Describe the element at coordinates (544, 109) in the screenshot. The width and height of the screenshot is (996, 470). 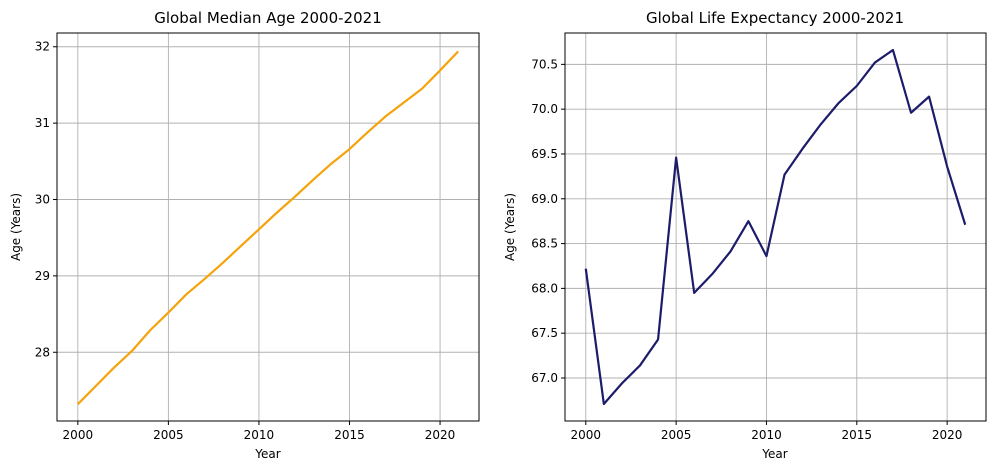
I see `y-tick-label: 70.0` at that location.